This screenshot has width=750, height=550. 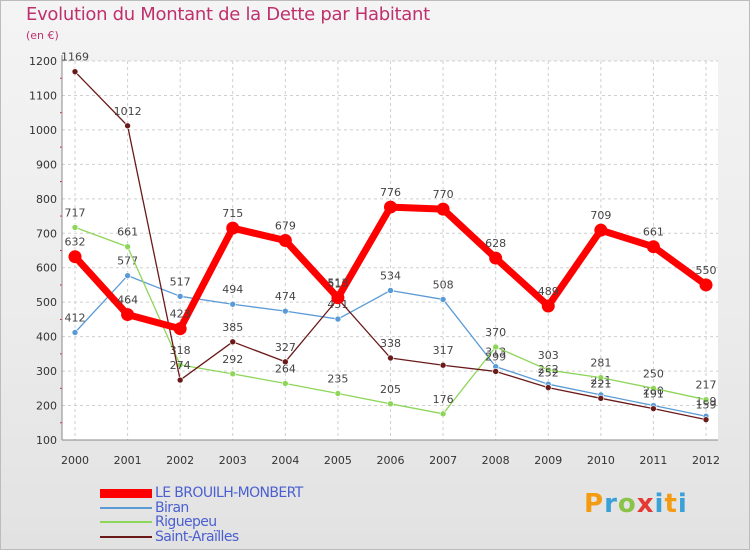 I want to click on legend-label: LE BROUILH-MONBERT, so click(x=229, y=493).